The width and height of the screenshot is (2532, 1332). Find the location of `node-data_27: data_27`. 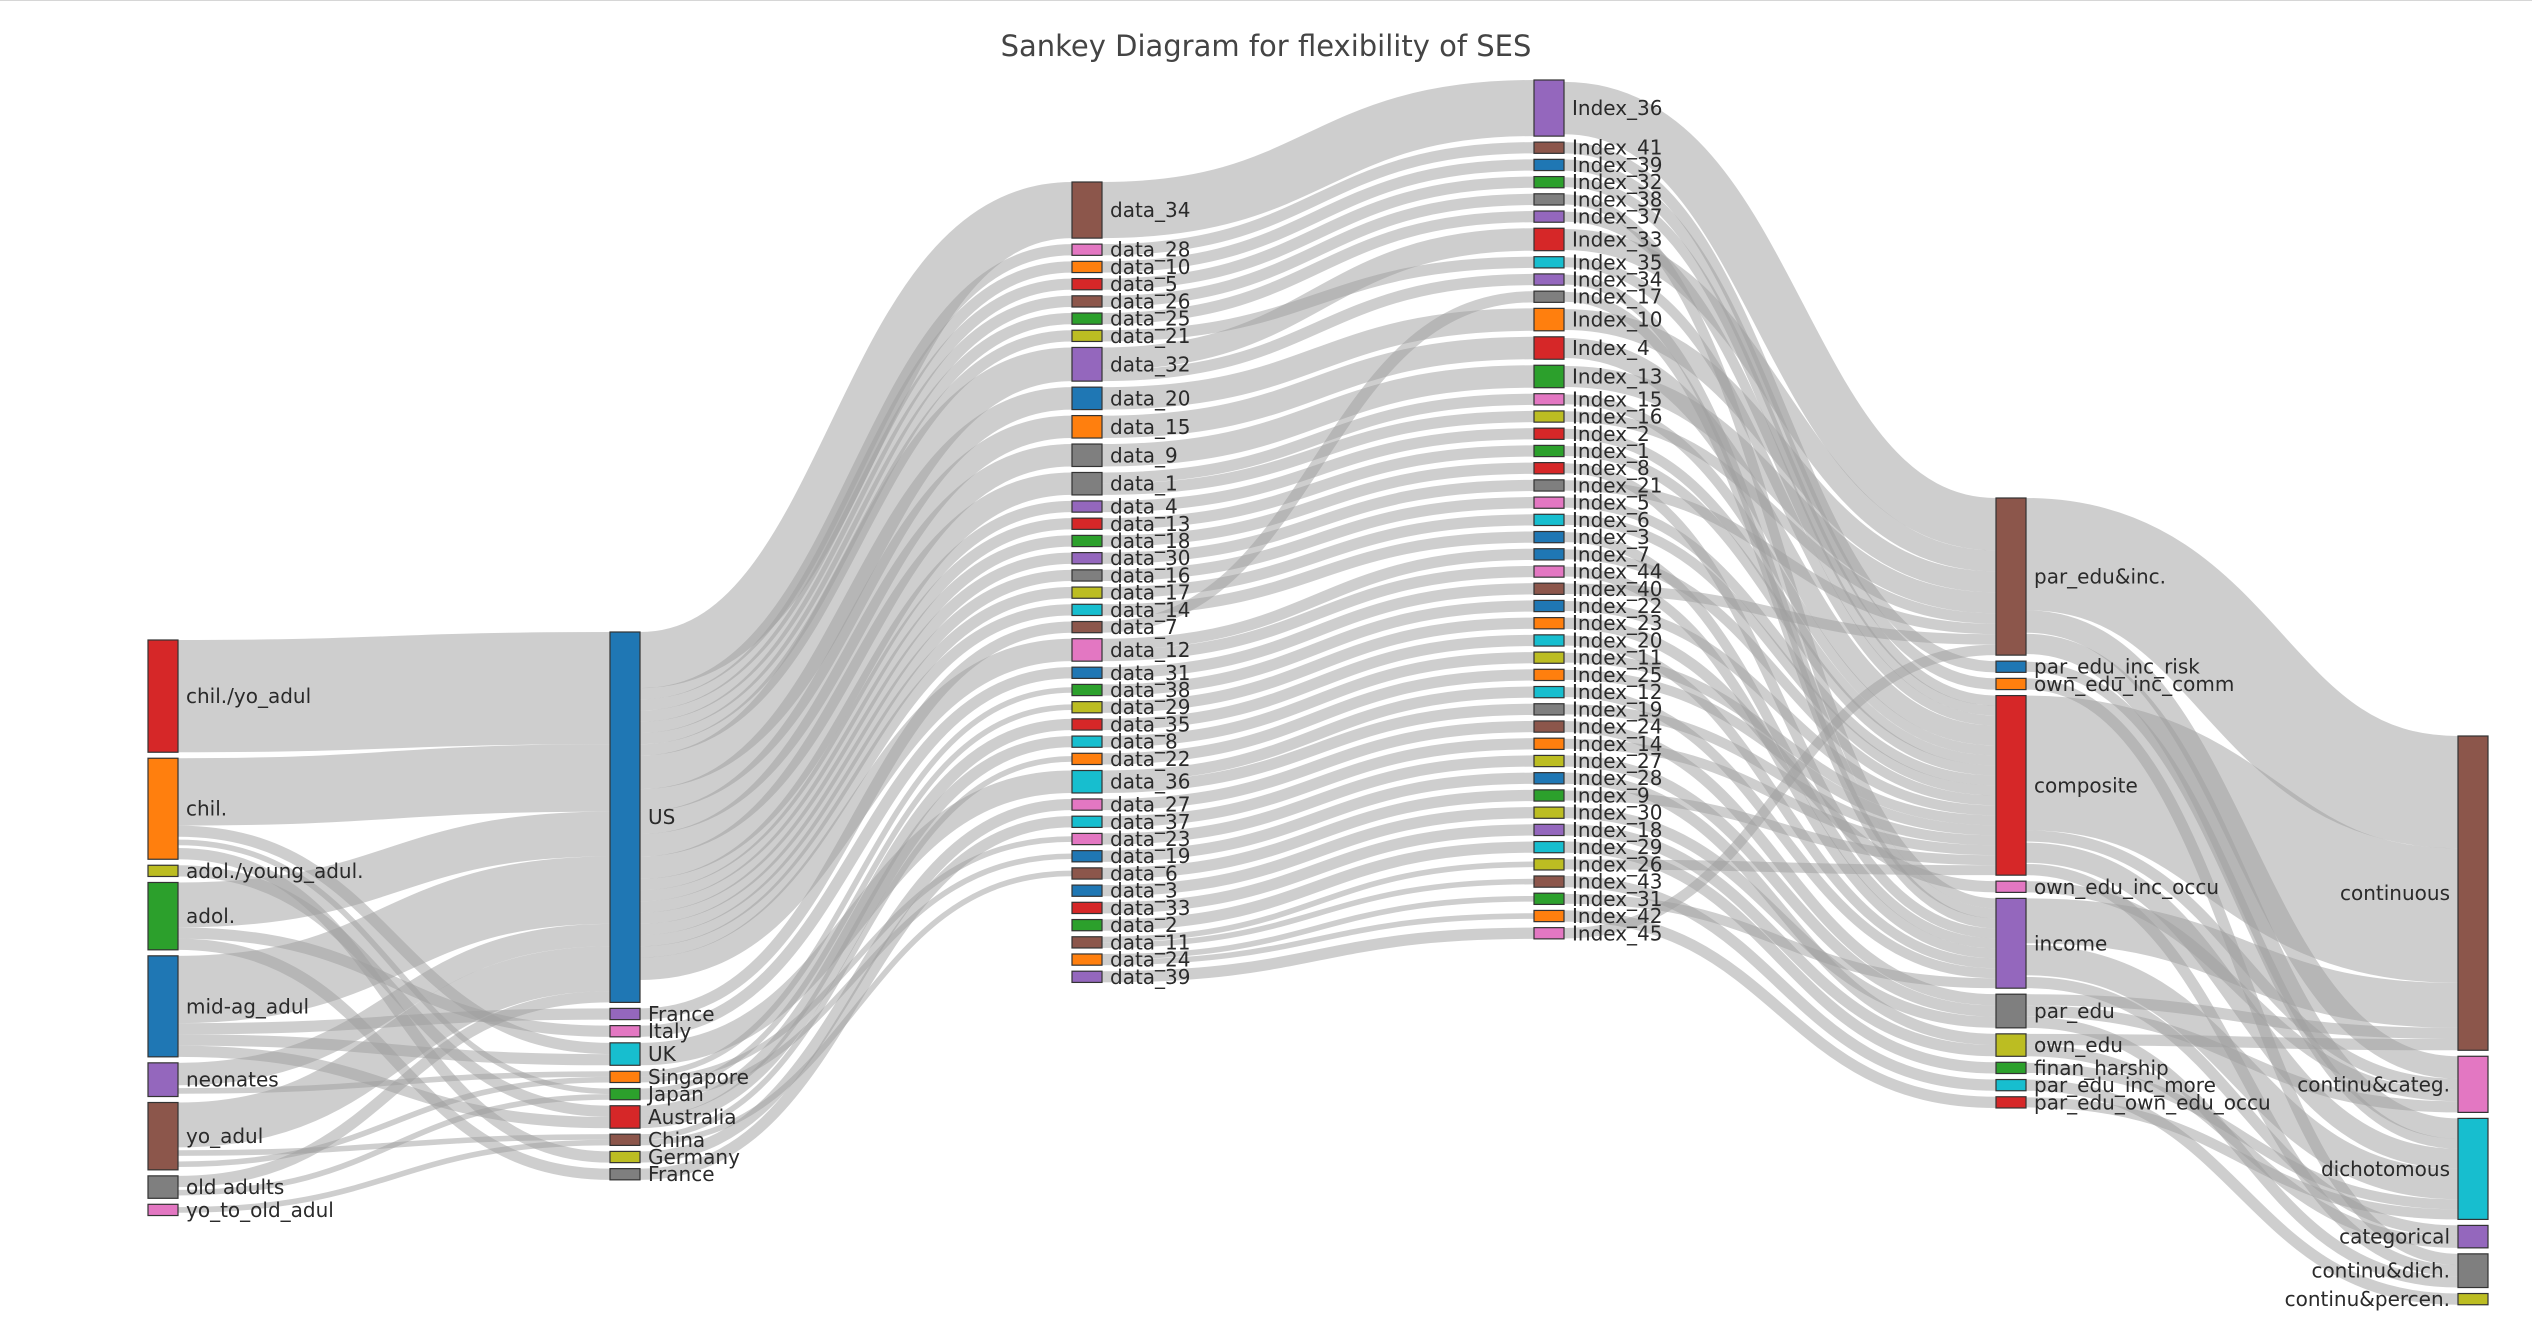

node-data_27: data_27 is located at coordinates (1131, 805).